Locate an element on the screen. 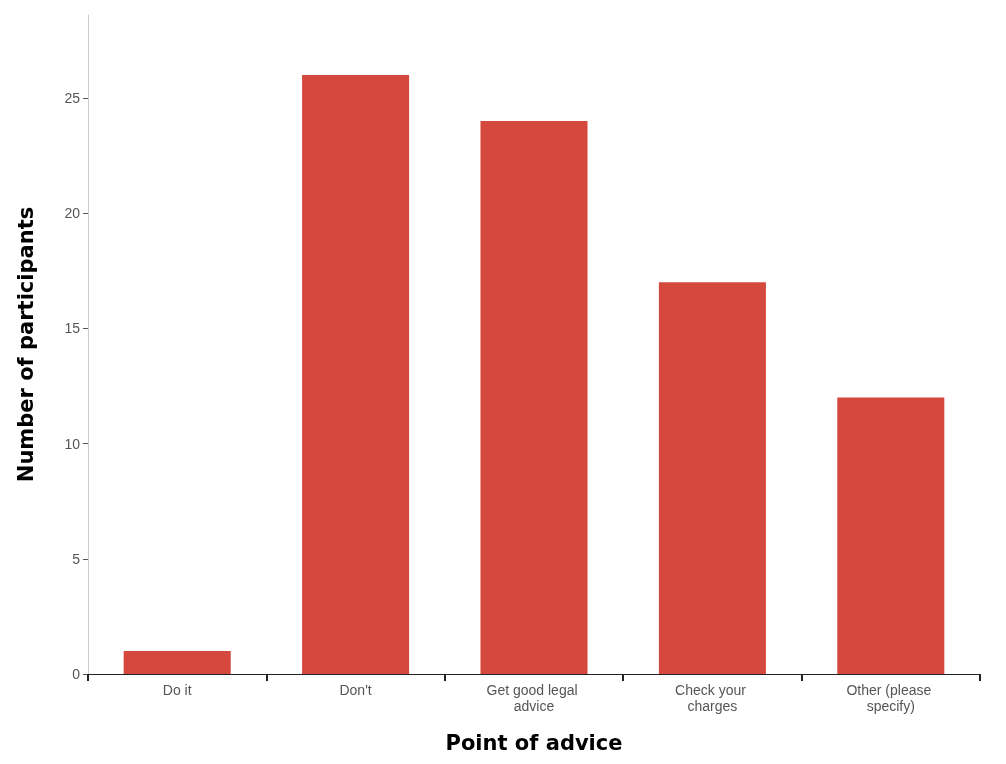  x-tick-label: Do it is located at coordinates (177, 690).